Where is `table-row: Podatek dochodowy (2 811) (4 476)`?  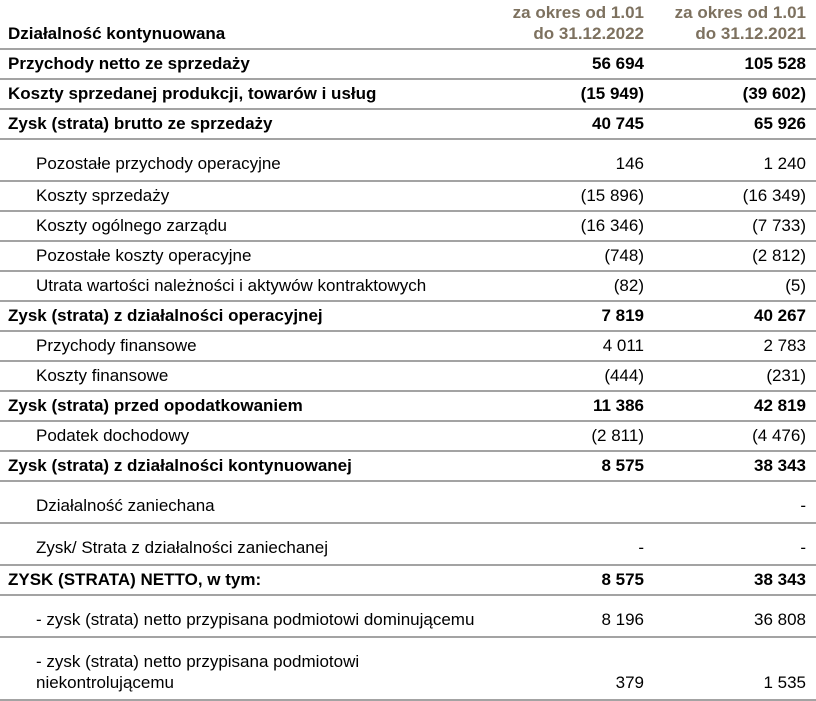 table-row: Podatek dochodowy (2 811) (4 476) is located at coordinates (408, 436).